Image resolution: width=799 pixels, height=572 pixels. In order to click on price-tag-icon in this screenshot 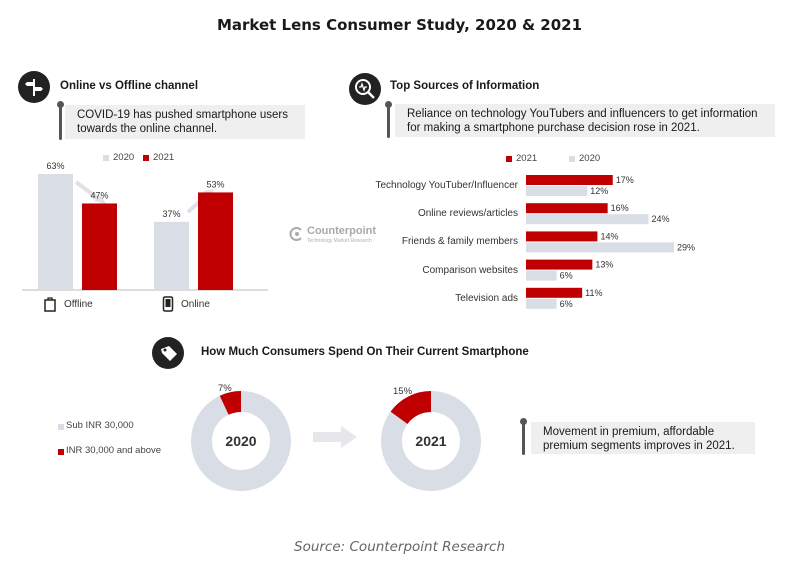, I will do `click(168, 353)`.